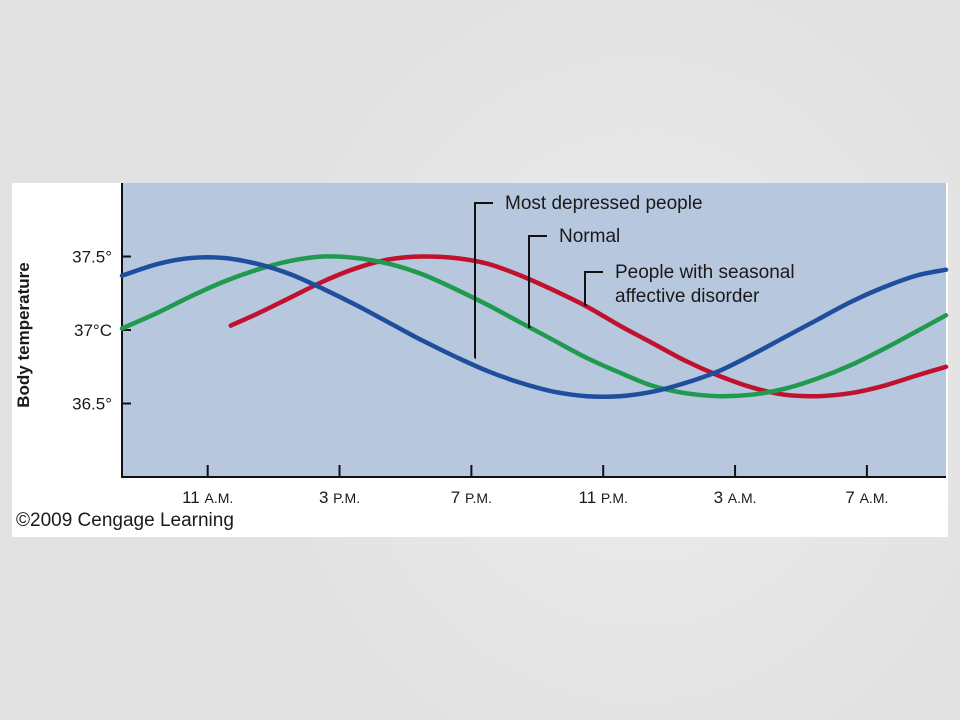  I want to click on x-tick-label: 11 P.M., so click(603, 497).